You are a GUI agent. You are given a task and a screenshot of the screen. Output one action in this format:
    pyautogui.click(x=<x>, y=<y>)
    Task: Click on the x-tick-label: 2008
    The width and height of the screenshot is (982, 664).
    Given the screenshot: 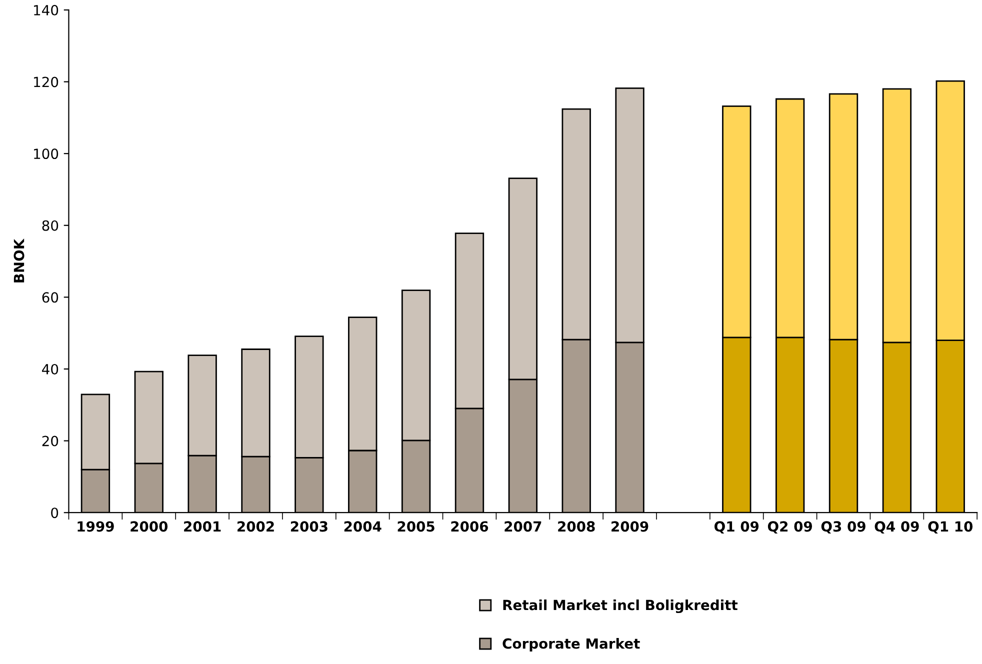 What is the action you would take?
    pyautogui.click(x=576, y=526)
    